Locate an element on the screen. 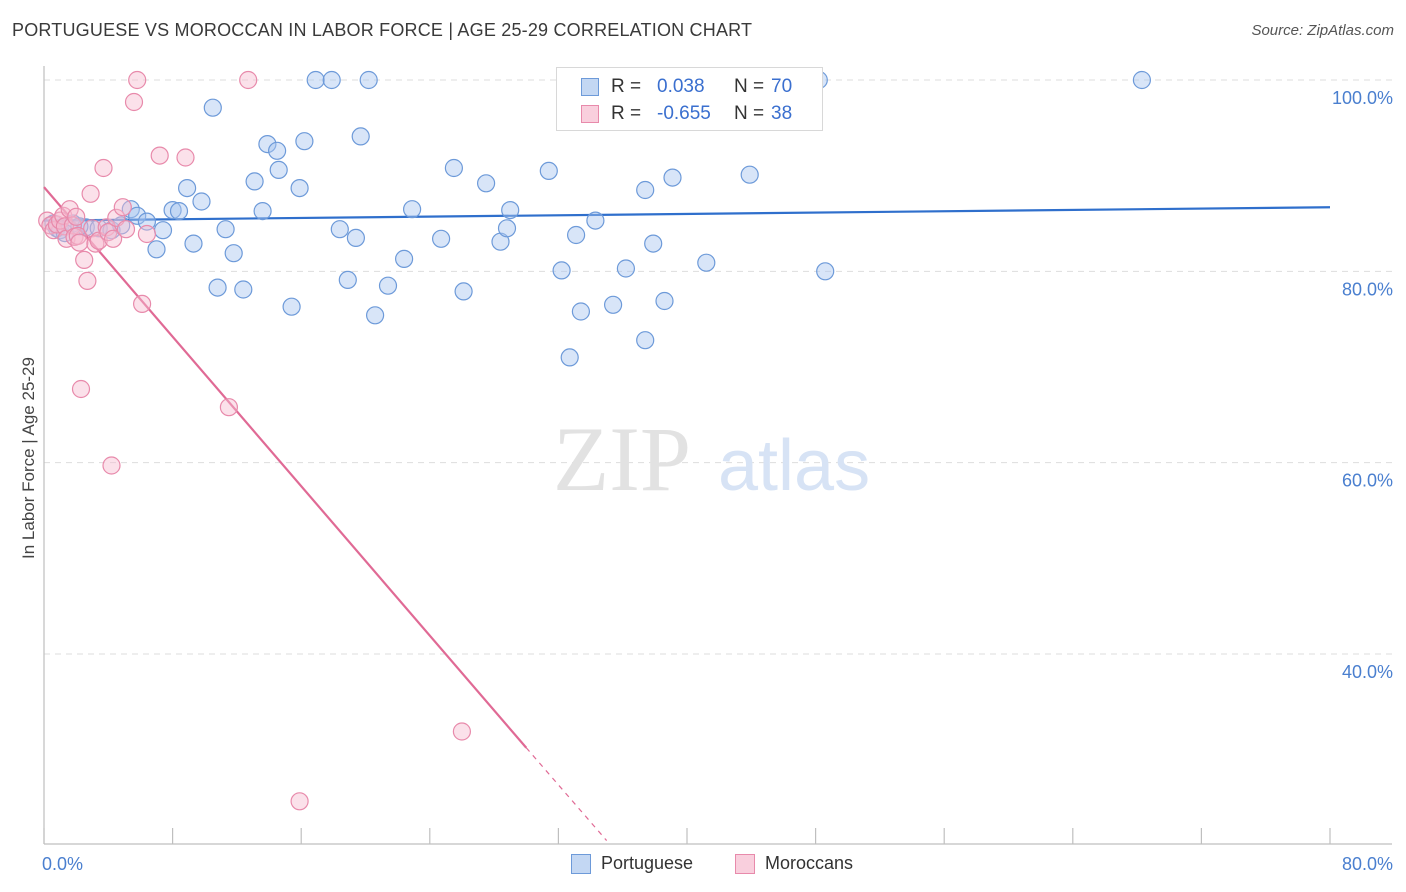 The width and height of the screenshot is (1406, 892). legend-swatch-portuguese is located at coordinates (590, 87).